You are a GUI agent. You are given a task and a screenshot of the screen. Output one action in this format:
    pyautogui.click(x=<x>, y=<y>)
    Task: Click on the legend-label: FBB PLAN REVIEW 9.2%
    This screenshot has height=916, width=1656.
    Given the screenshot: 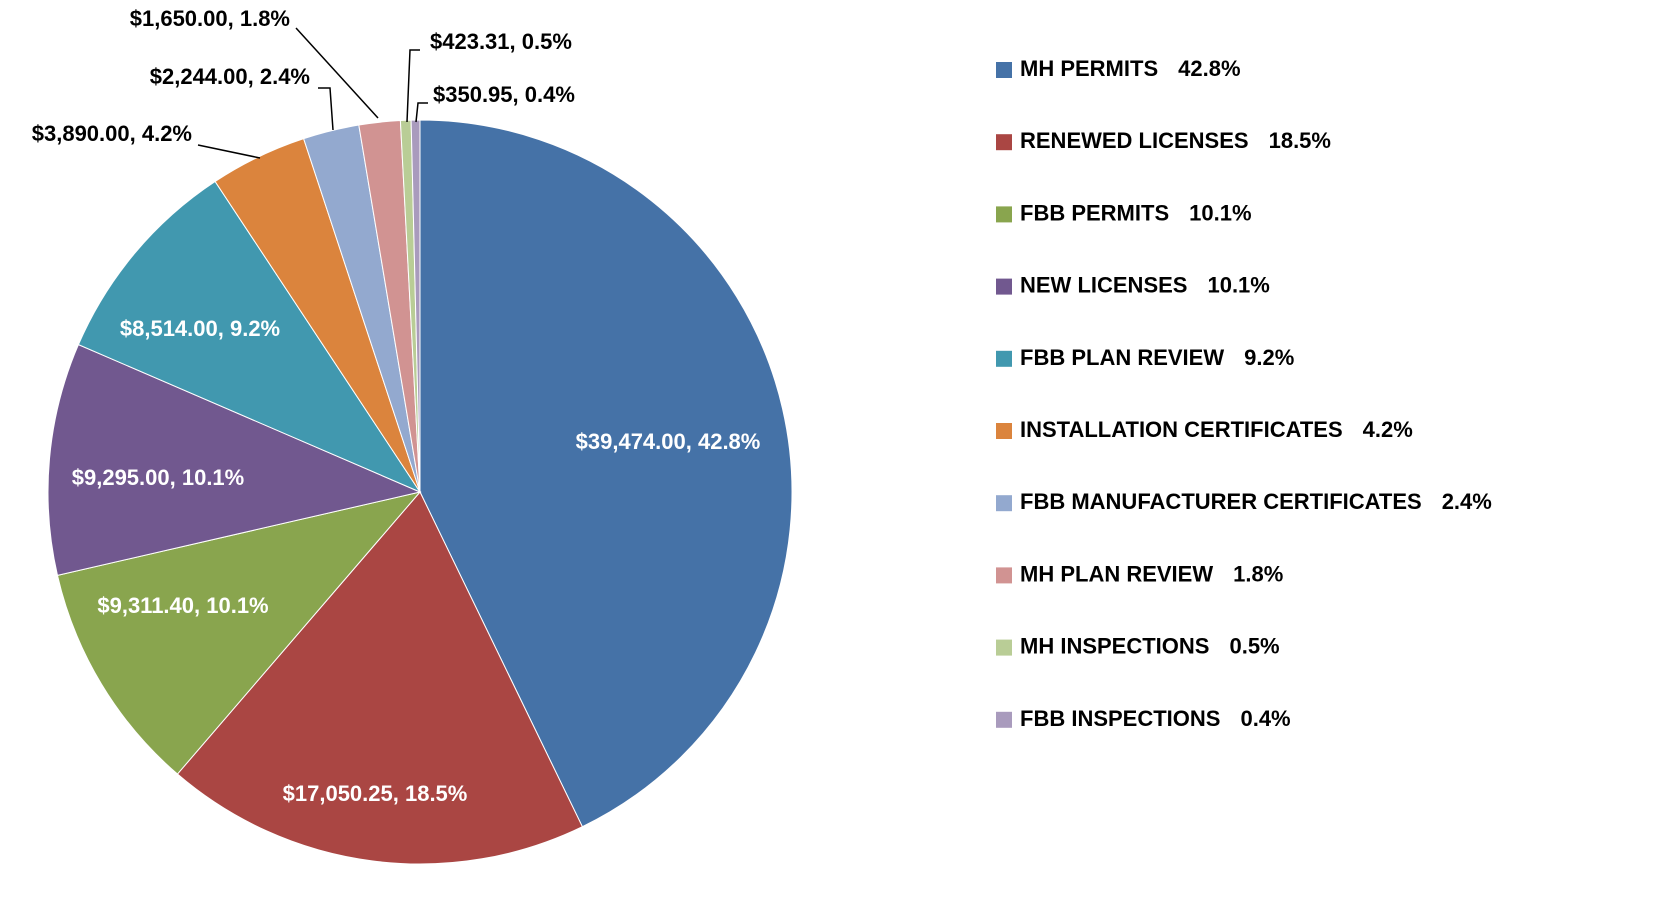 What is the action you would take?
    pyautogui.click(x=1157, y=357)
    